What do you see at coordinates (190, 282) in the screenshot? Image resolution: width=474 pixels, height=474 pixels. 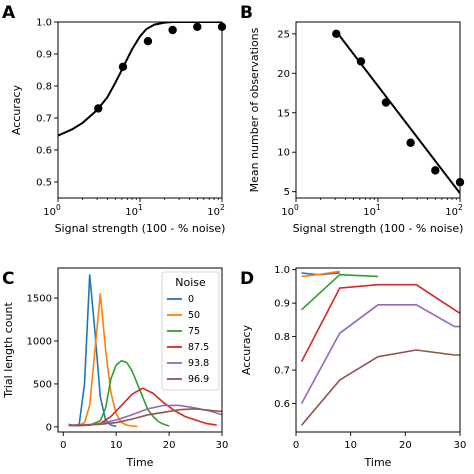 I see `legend-title: Noise` at bounding box center [190, 282].